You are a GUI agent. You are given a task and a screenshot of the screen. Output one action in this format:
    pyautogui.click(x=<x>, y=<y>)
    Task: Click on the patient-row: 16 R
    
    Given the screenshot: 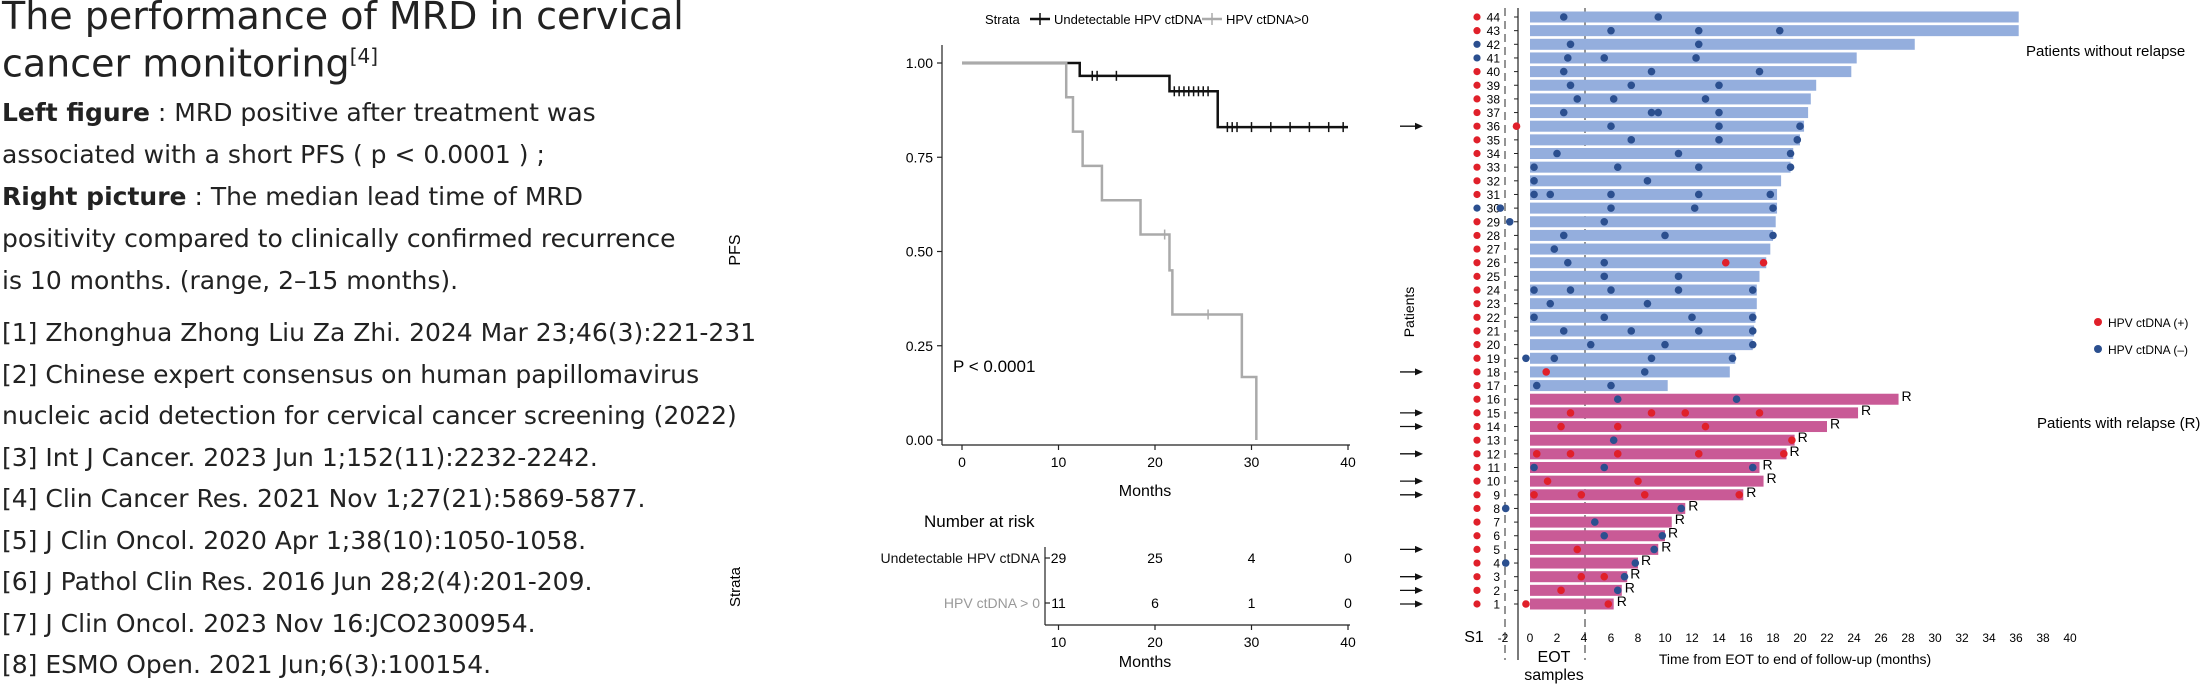 What is the action you would take?
    pyautogui.click(x=1692, y=397)
    